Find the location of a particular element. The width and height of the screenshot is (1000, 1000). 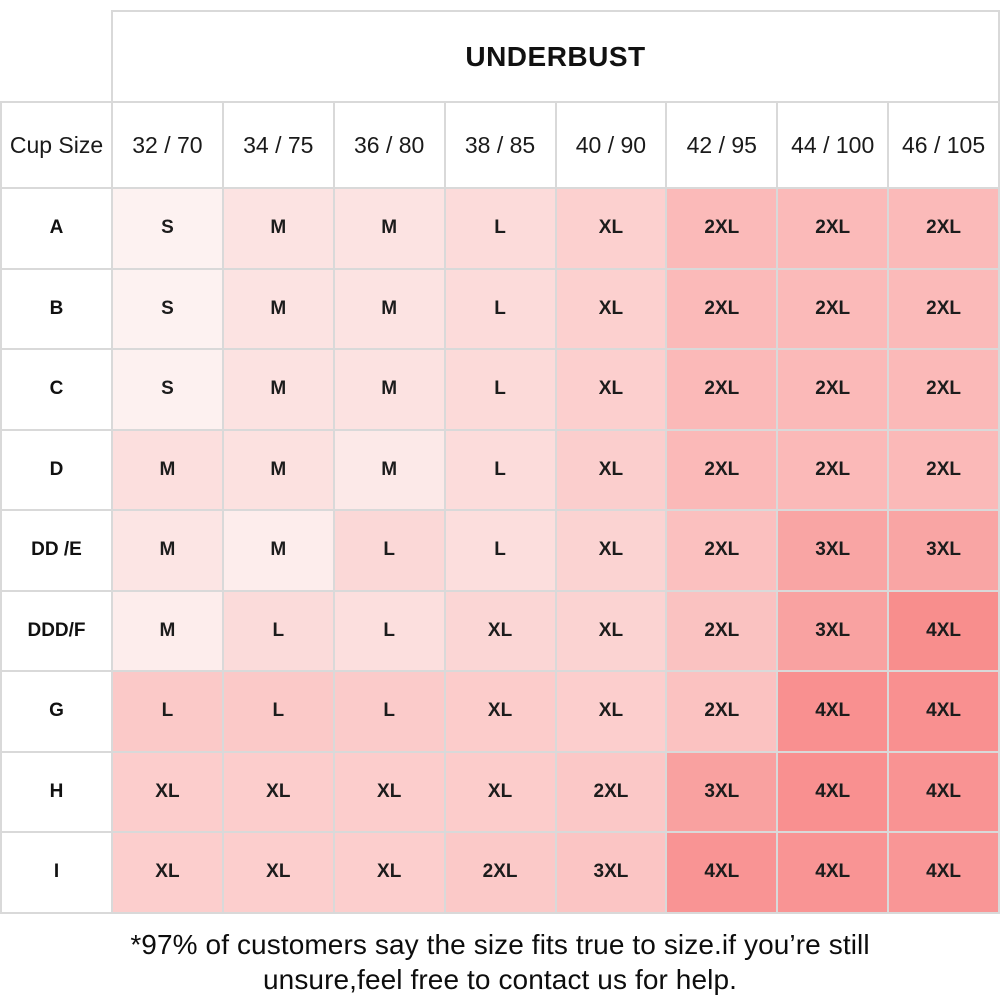

underbust-band-row: UNDERBUST is located at coordinates (500, 50).